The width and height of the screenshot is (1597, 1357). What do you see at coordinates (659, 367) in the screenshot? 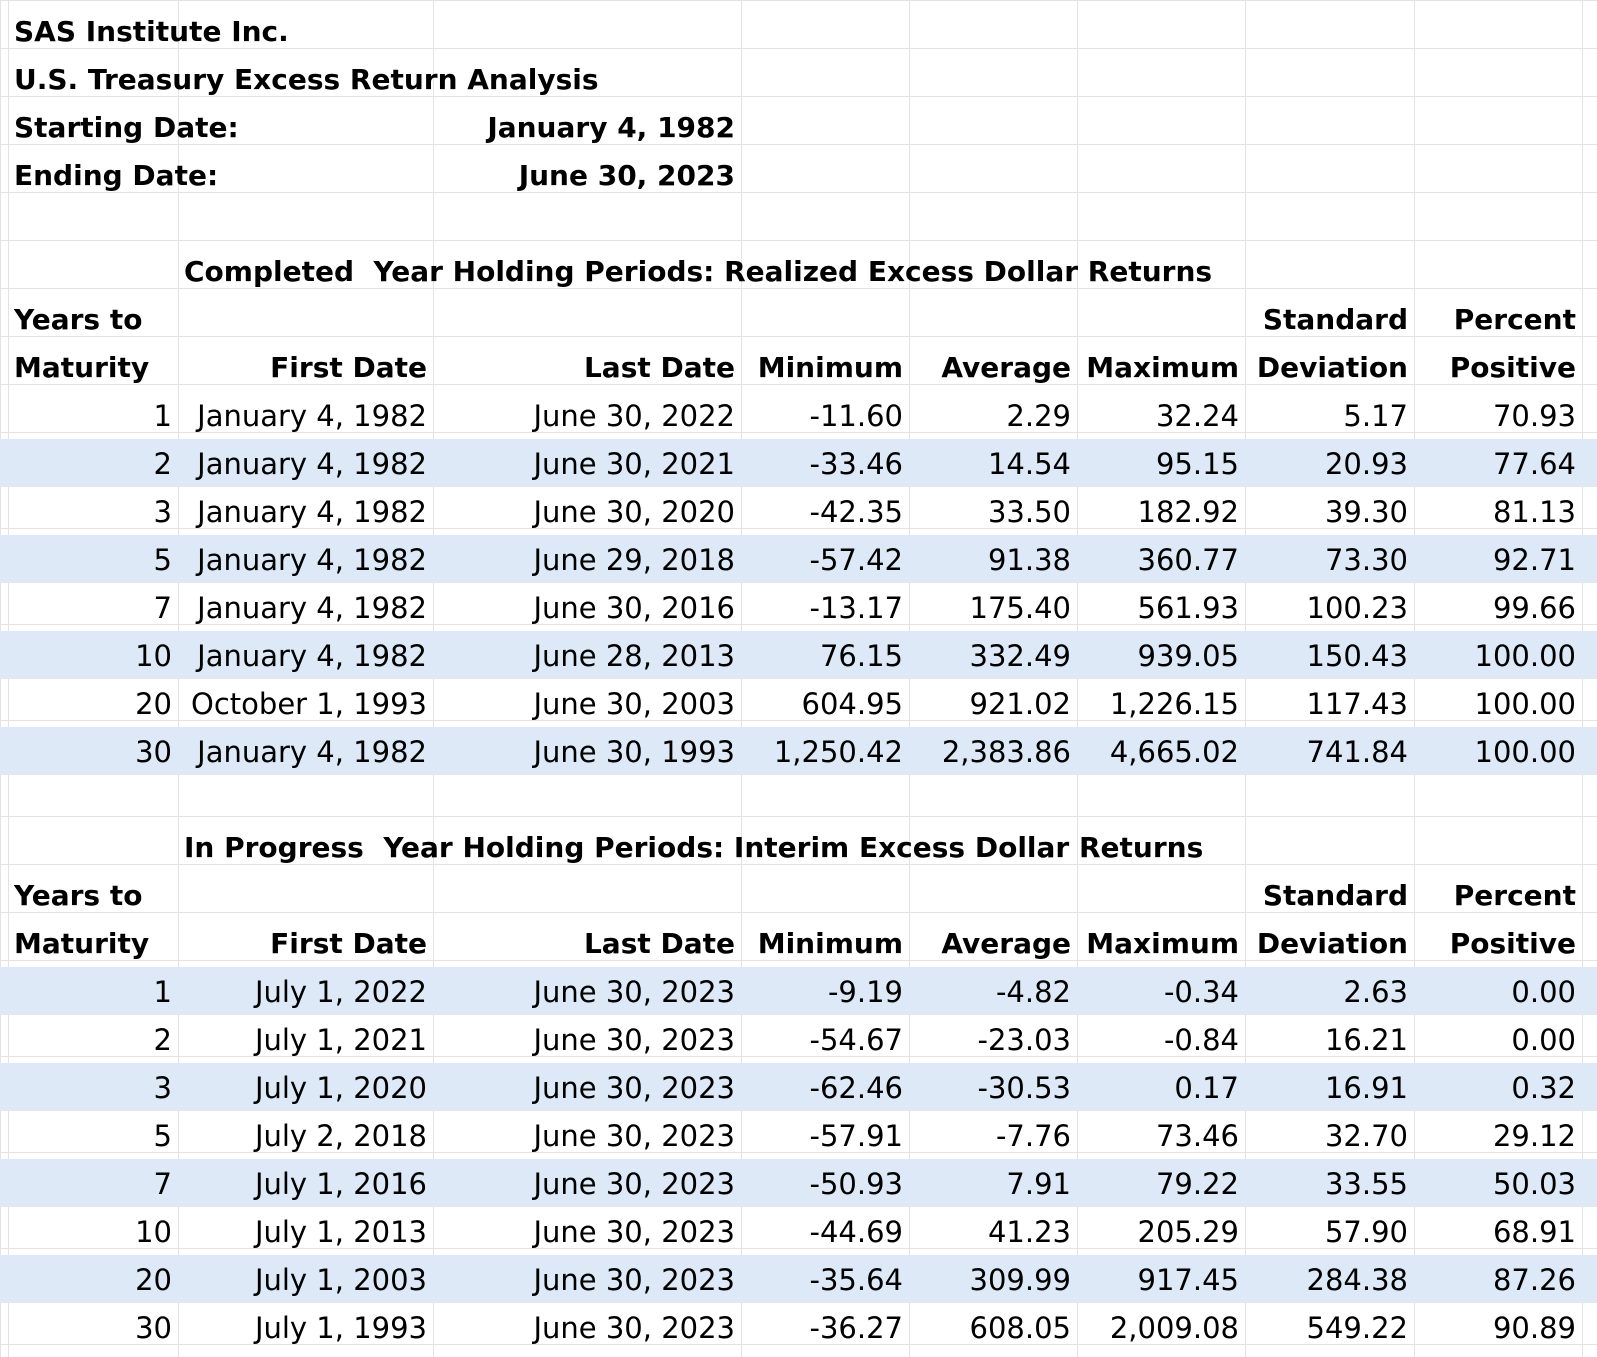
I see `header-last-date: Last Date` at bounding box center [659, 367].